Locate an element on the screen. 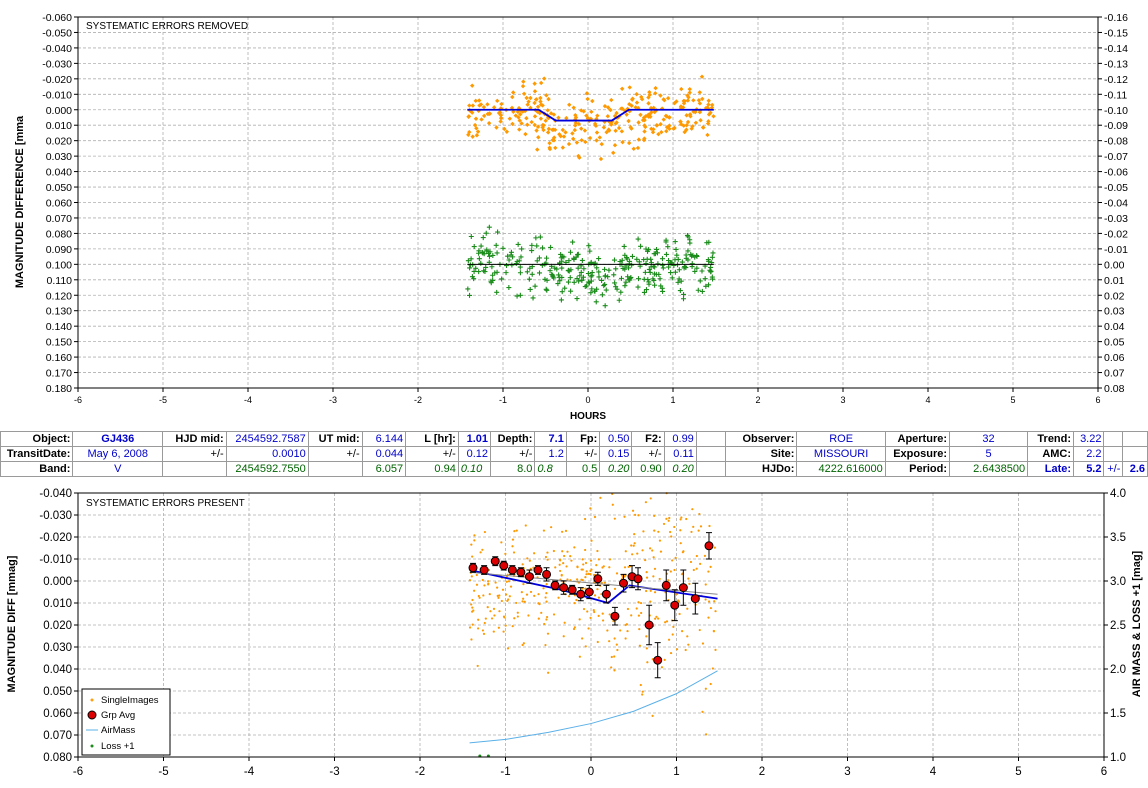  y2-tick-label: 2.5 is located at coordinates (1118, 626).